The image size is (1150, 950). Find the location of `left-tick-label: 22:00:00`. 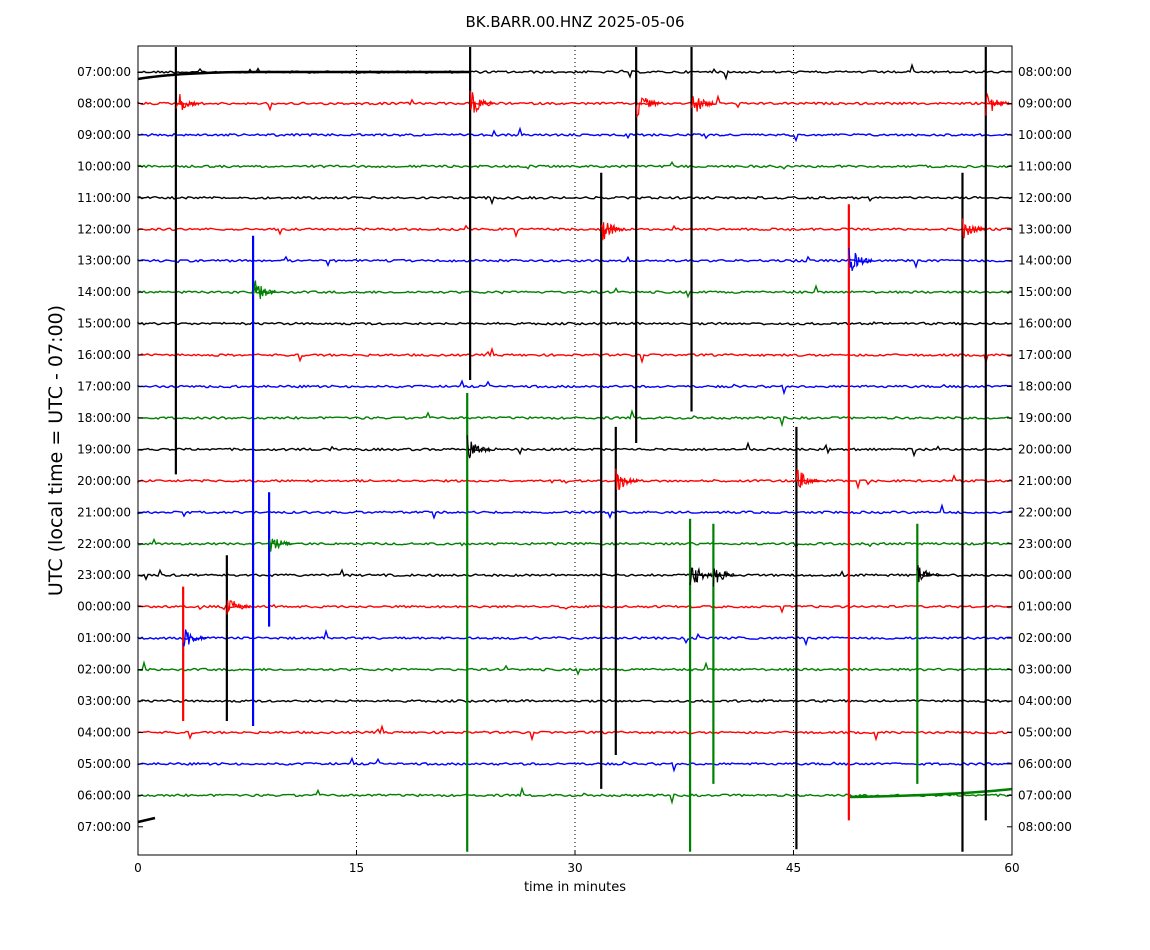

left-tick-label: 22:00:00 is located at coordinates (104, 544).